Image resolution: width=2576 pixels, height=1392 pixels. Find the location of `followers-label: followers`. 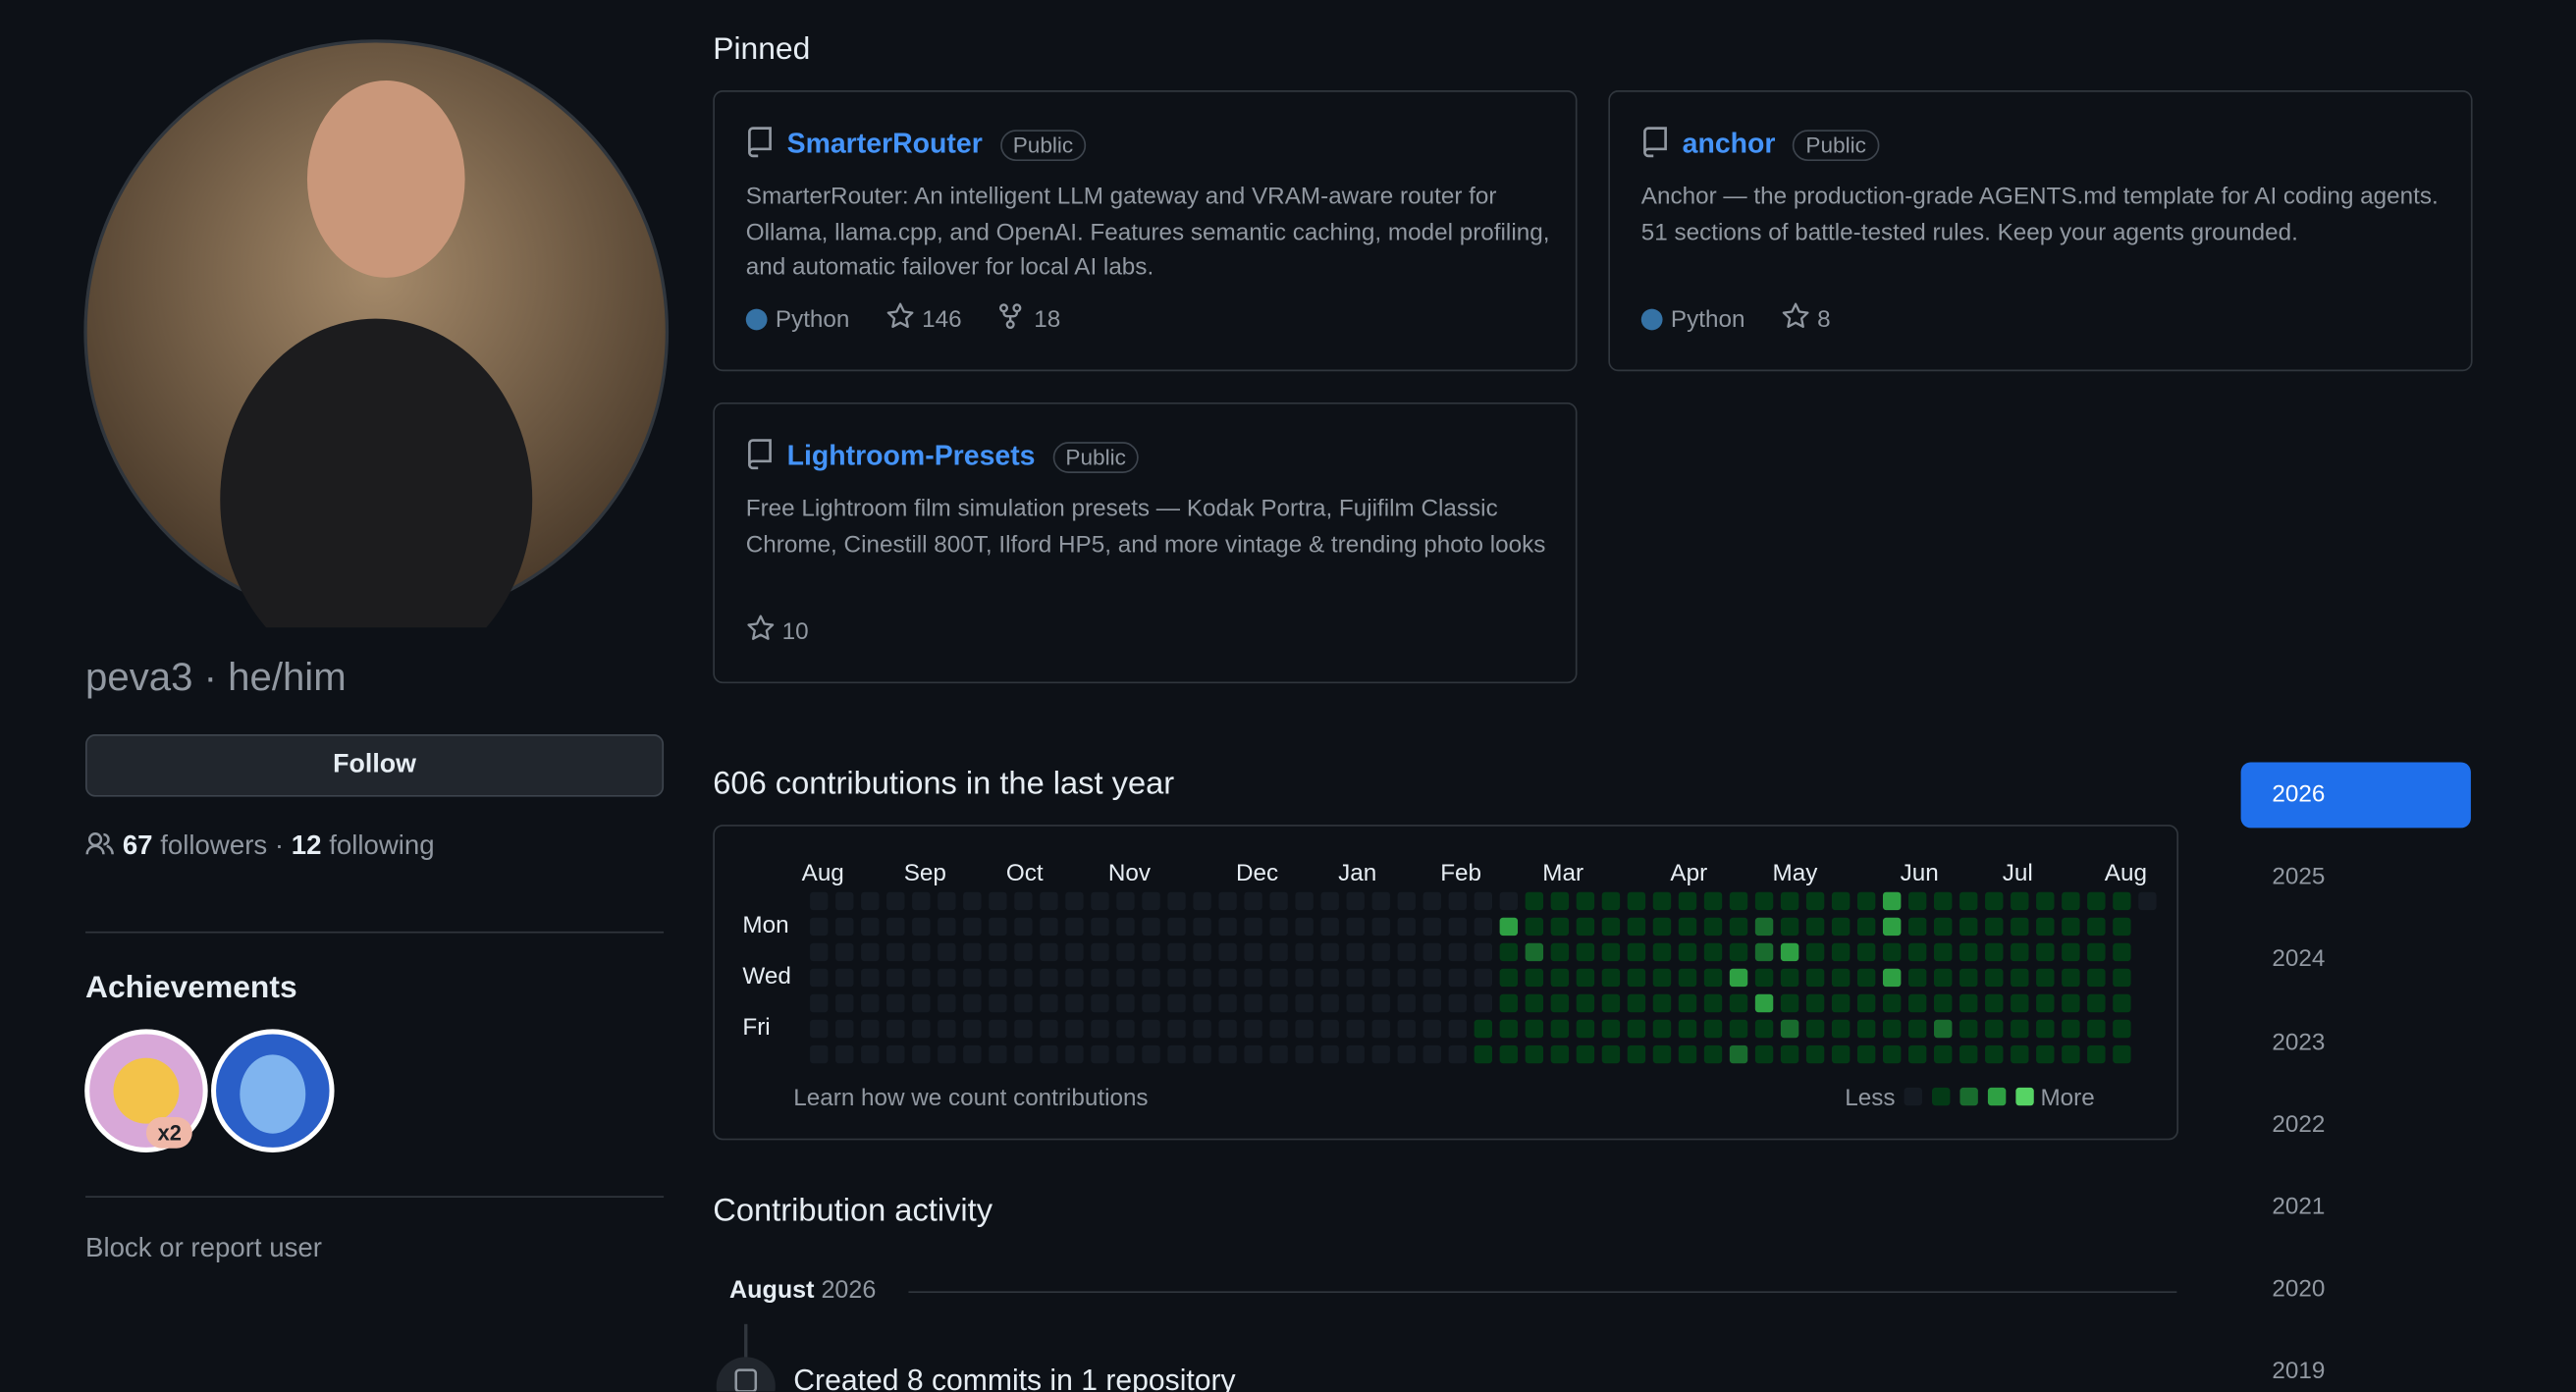

followers-label: followers is located at coordinates (214, 846).